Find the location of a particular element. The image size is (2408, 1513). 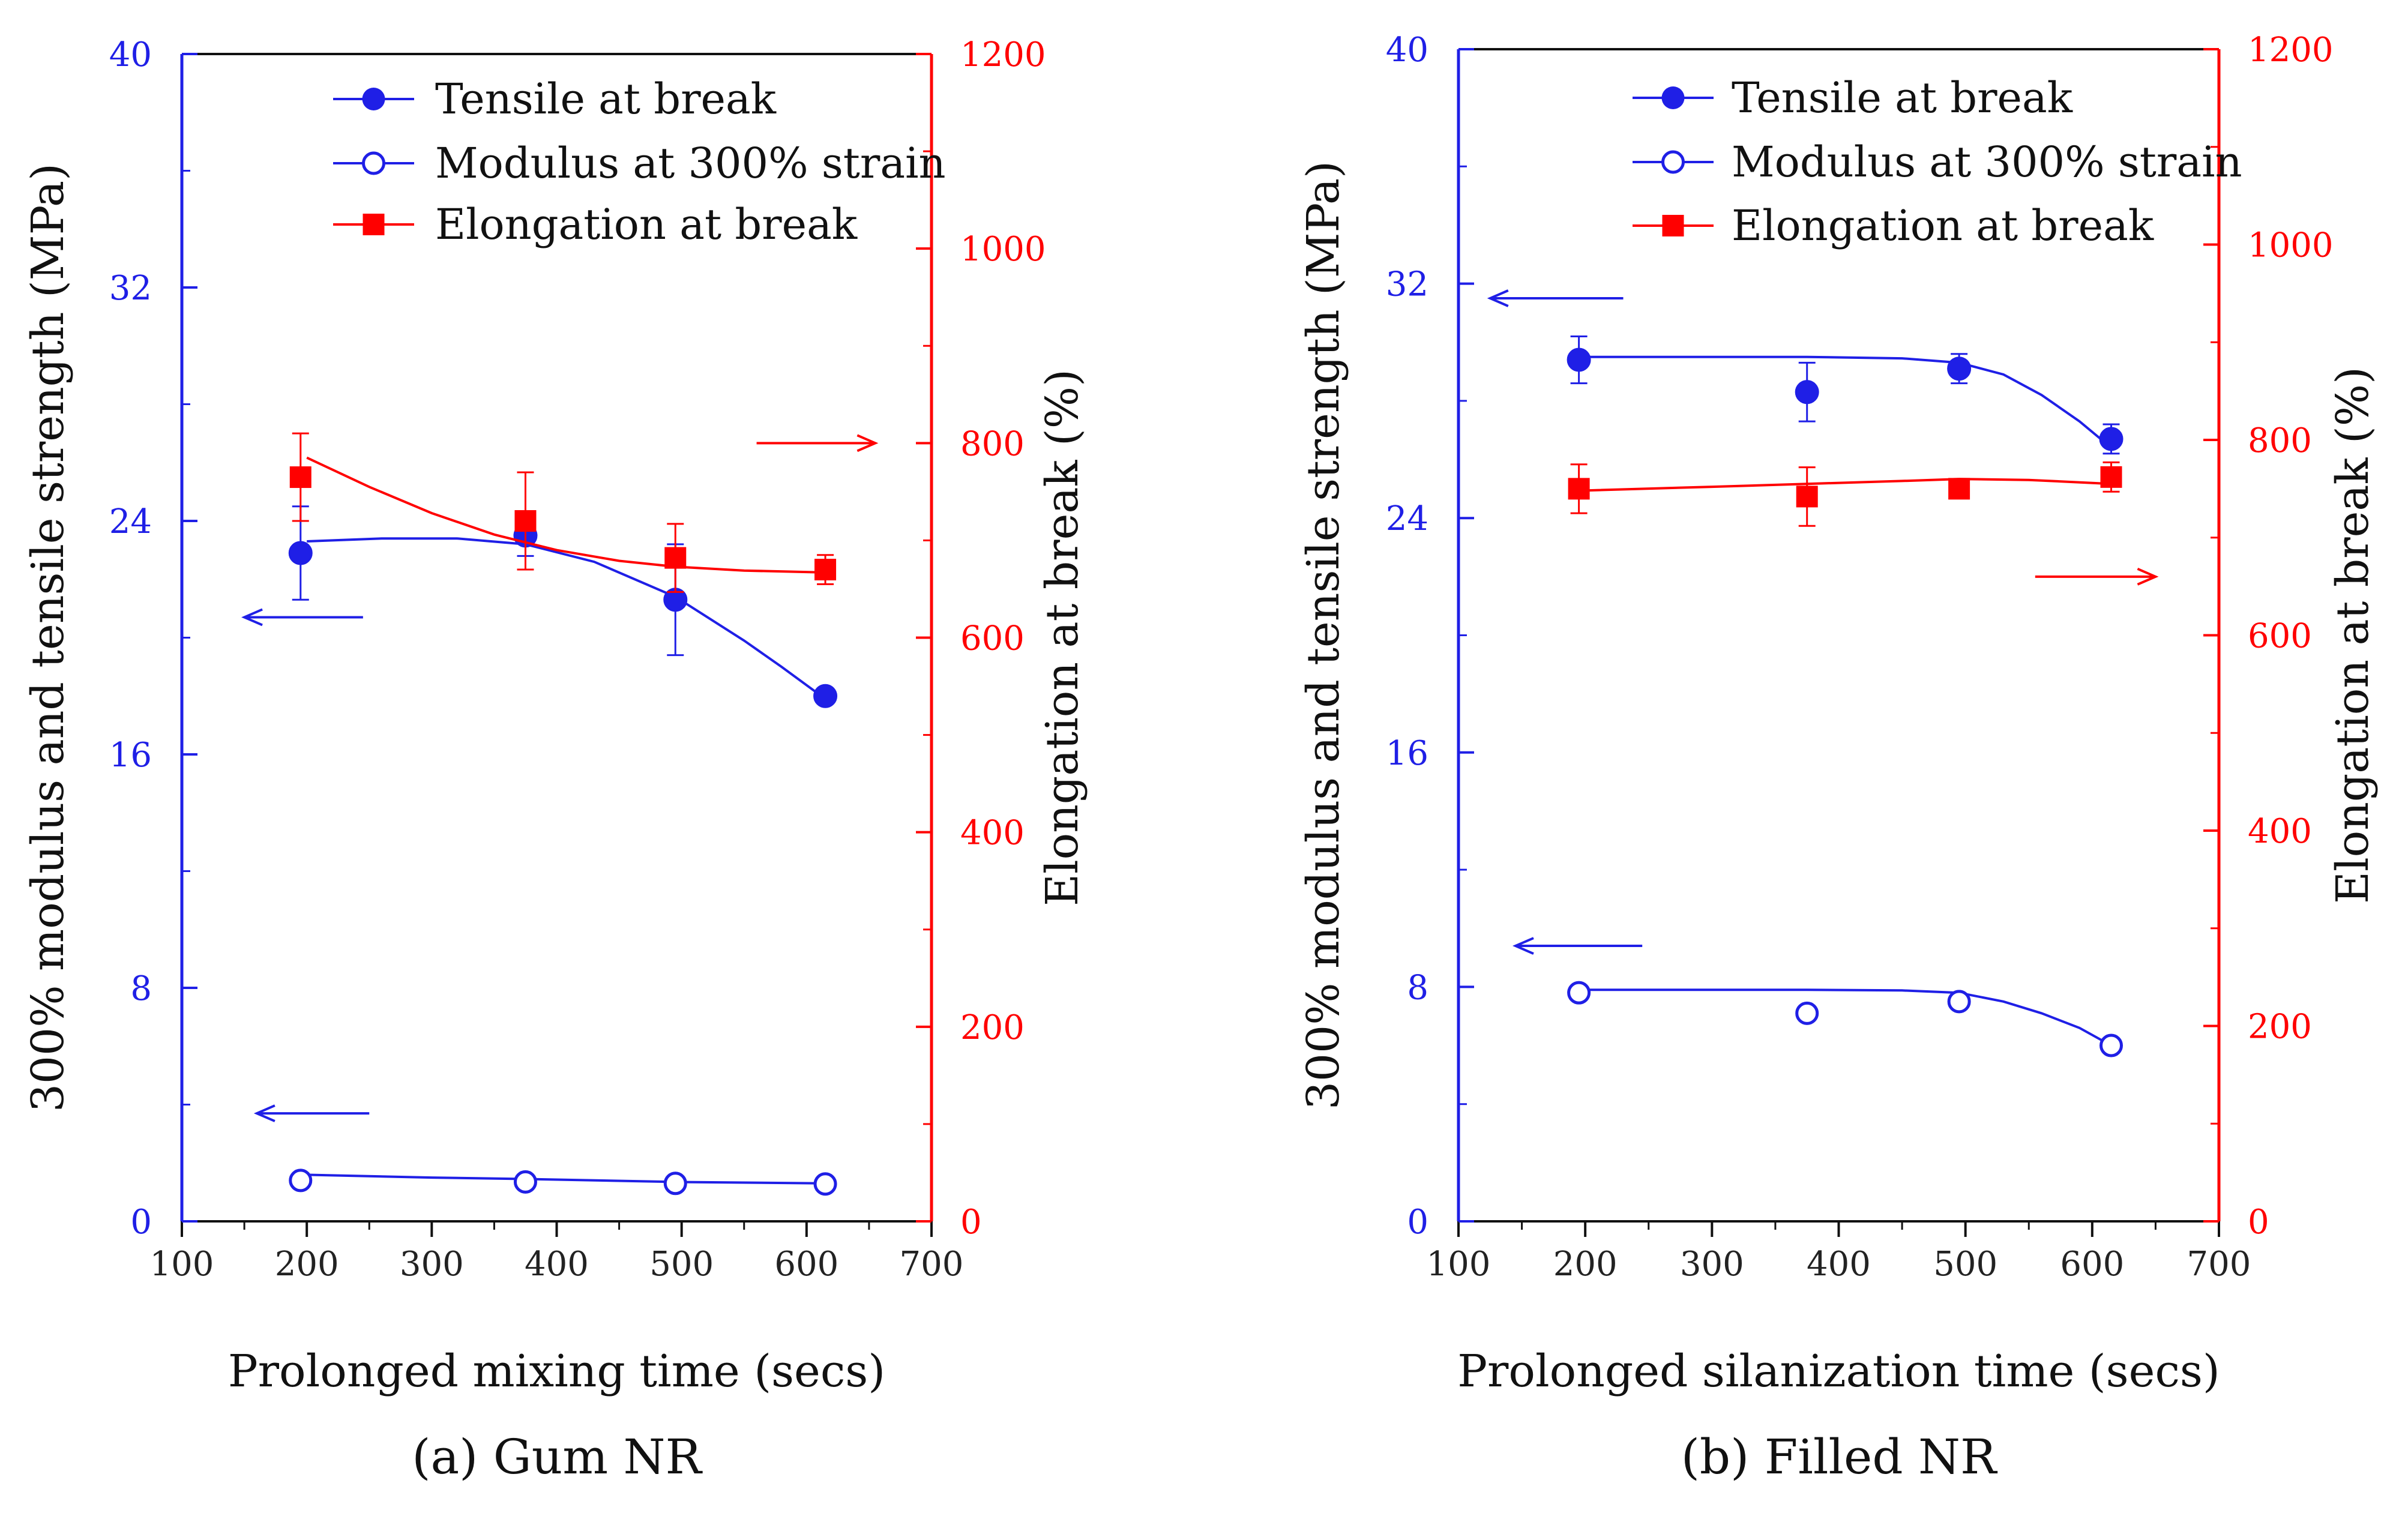

panel-caption: (b) Filled NR is located at coordinates (1839, 1457).